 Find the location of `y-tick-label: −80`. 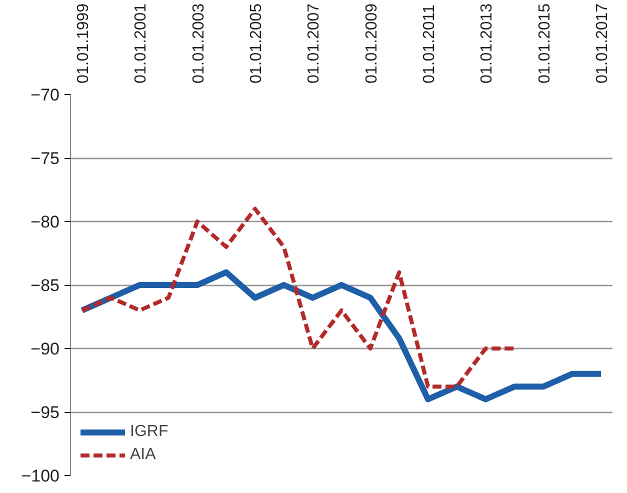

y-tick-label: −80 is located at coordinates (45, 222).